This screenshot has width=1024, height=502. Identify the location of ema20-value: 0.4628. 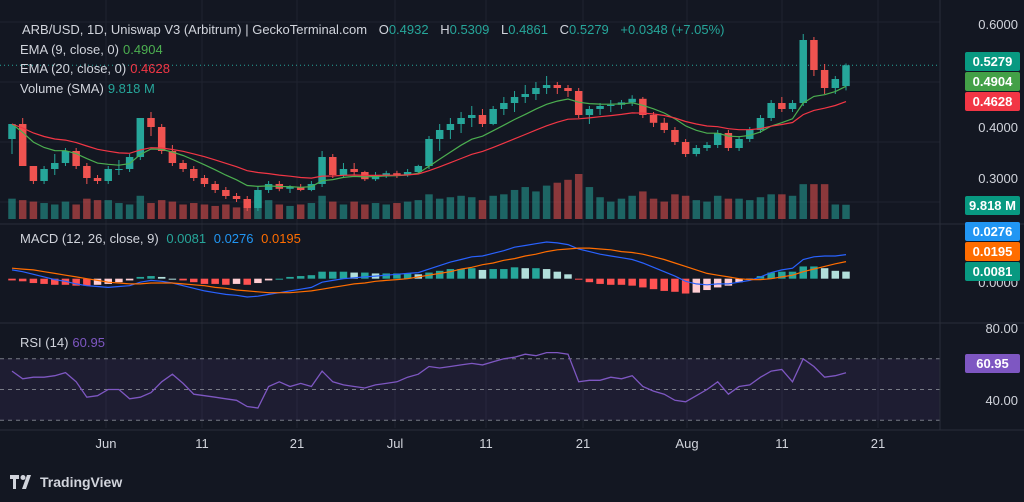
(150, 68).